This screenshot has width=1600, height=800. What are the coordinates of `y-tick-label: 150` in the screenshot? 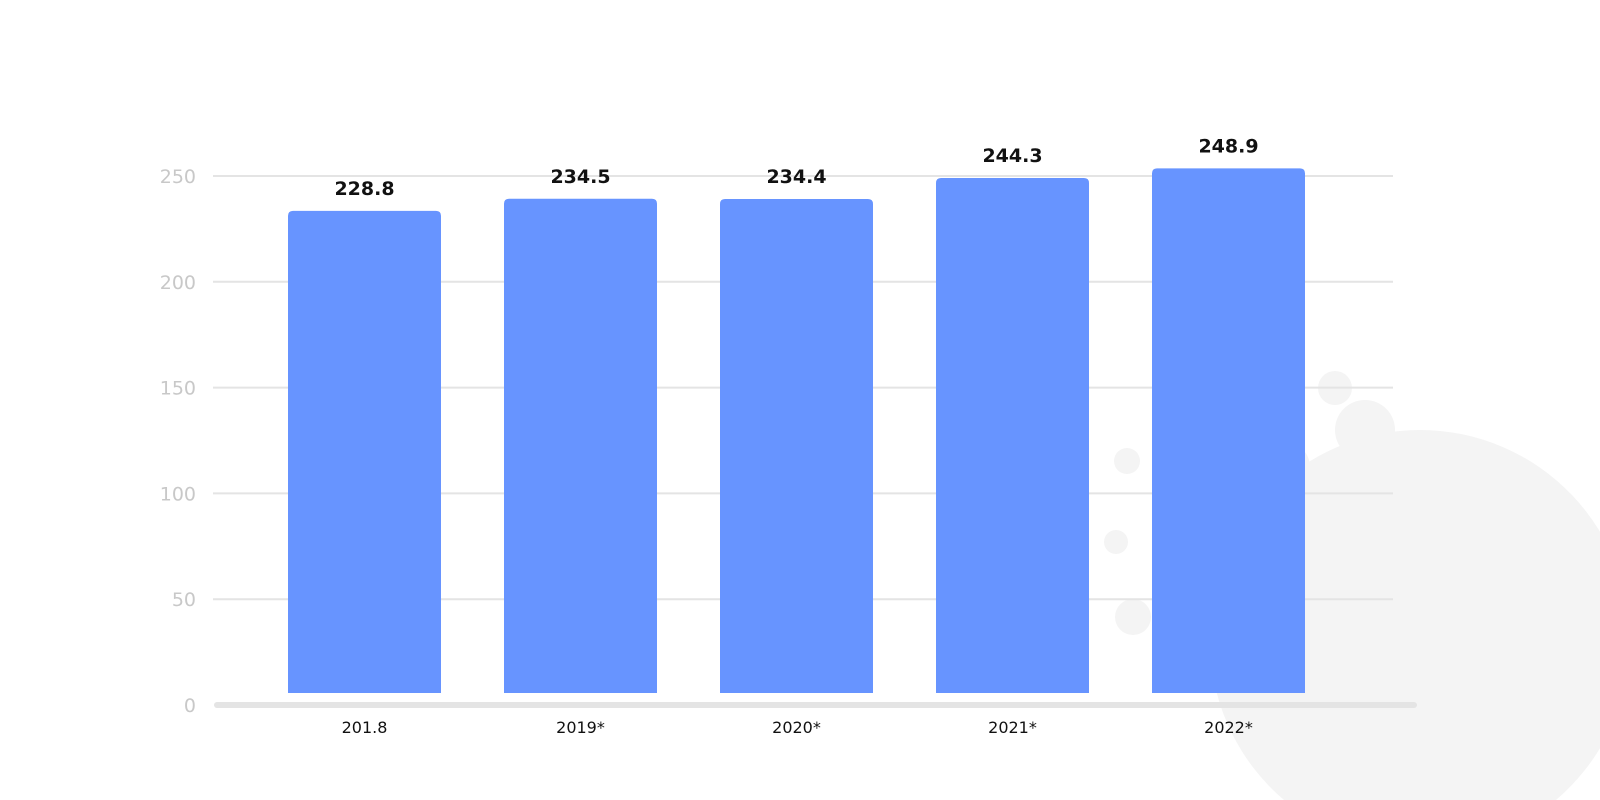 It's located at (178, 389).